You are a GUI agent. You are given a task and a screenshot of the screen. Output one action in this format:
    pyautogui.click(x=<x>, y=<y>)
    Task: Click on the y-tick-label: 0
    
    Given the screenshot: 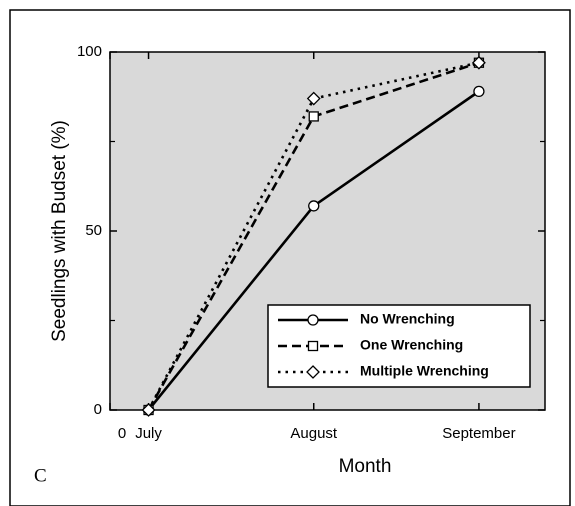 What is the action you would take?
    pyautogui.click(x=98, y=409)
    